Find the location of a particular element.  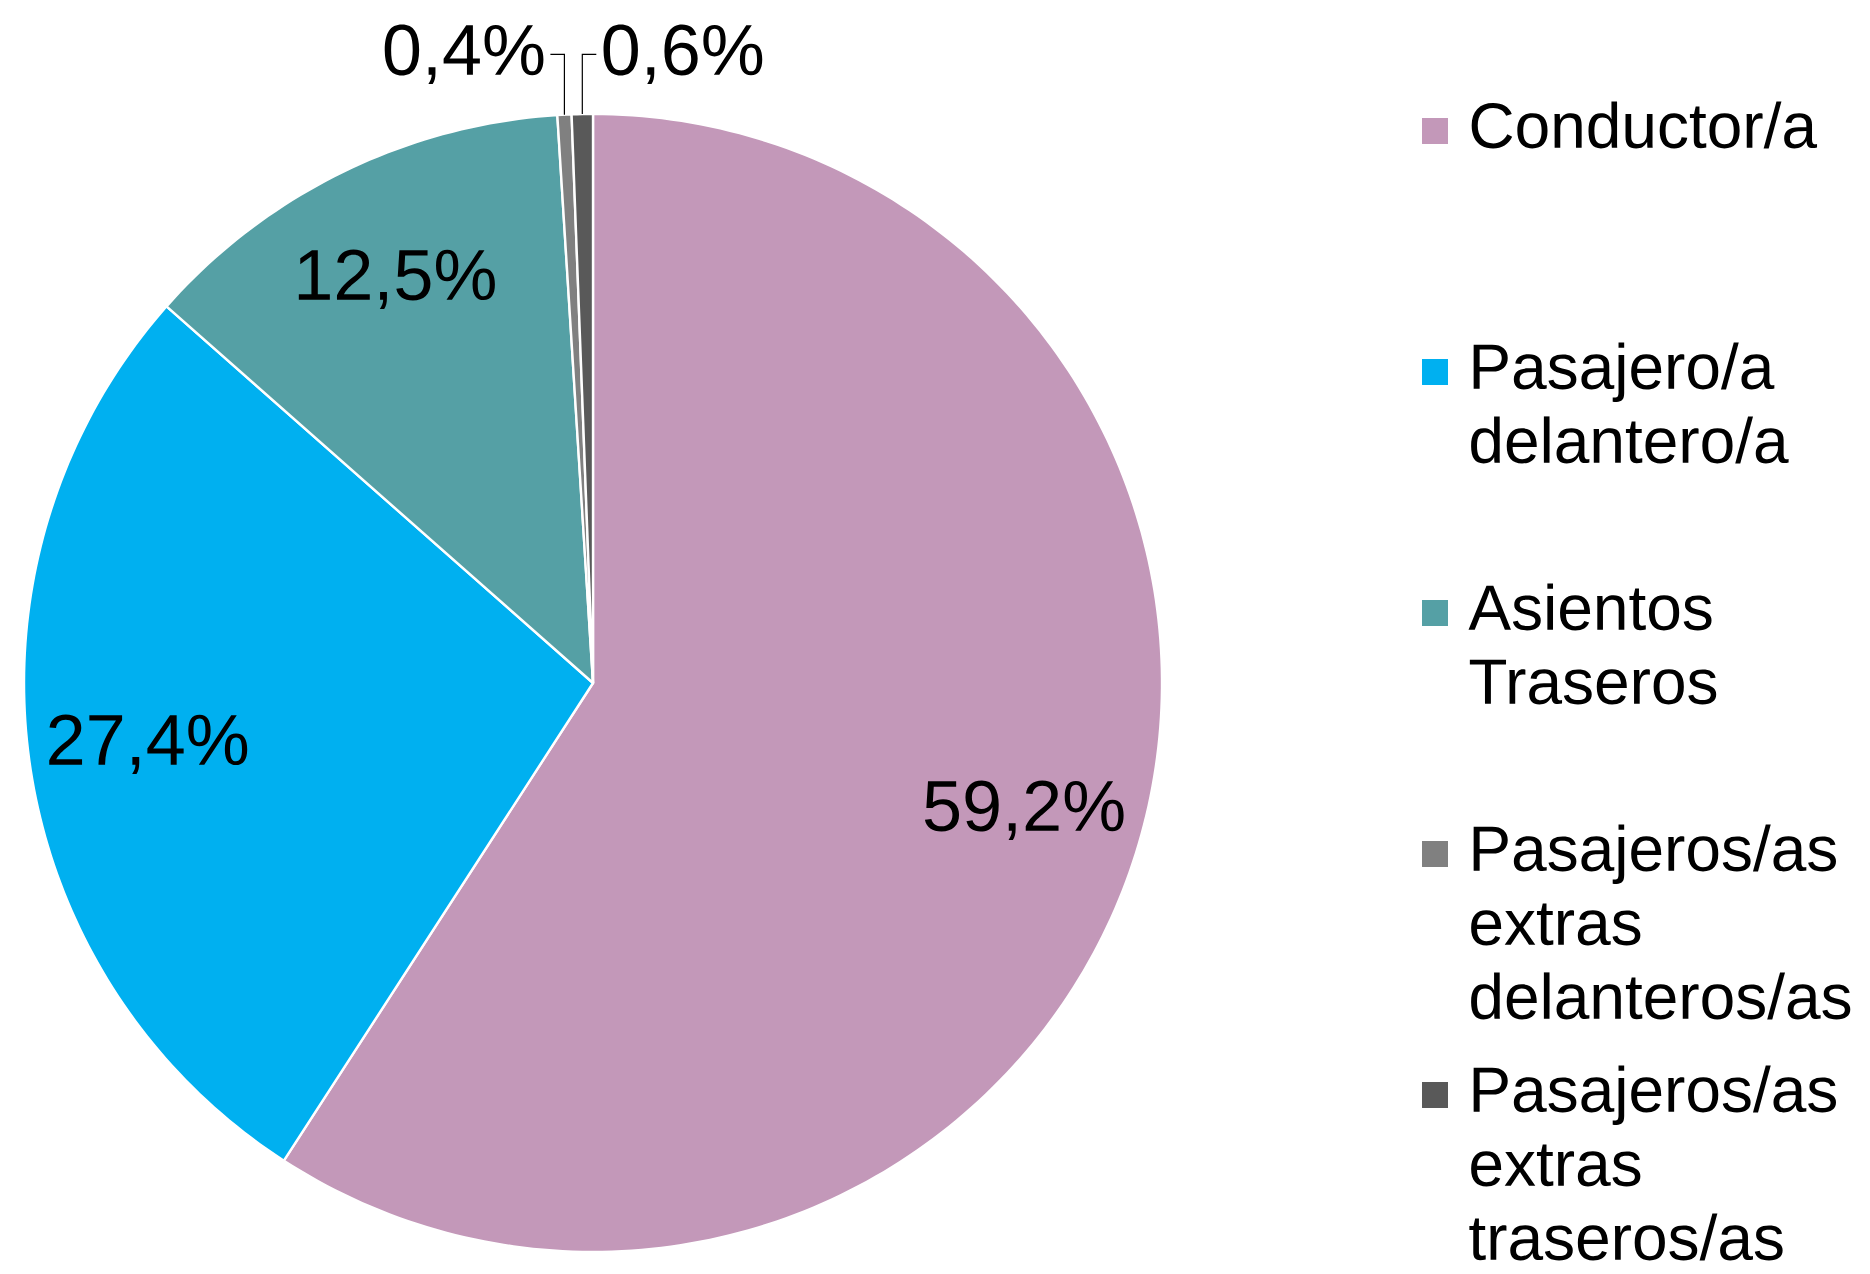

data-label: 0,6% is located at coordinates (683, 54).